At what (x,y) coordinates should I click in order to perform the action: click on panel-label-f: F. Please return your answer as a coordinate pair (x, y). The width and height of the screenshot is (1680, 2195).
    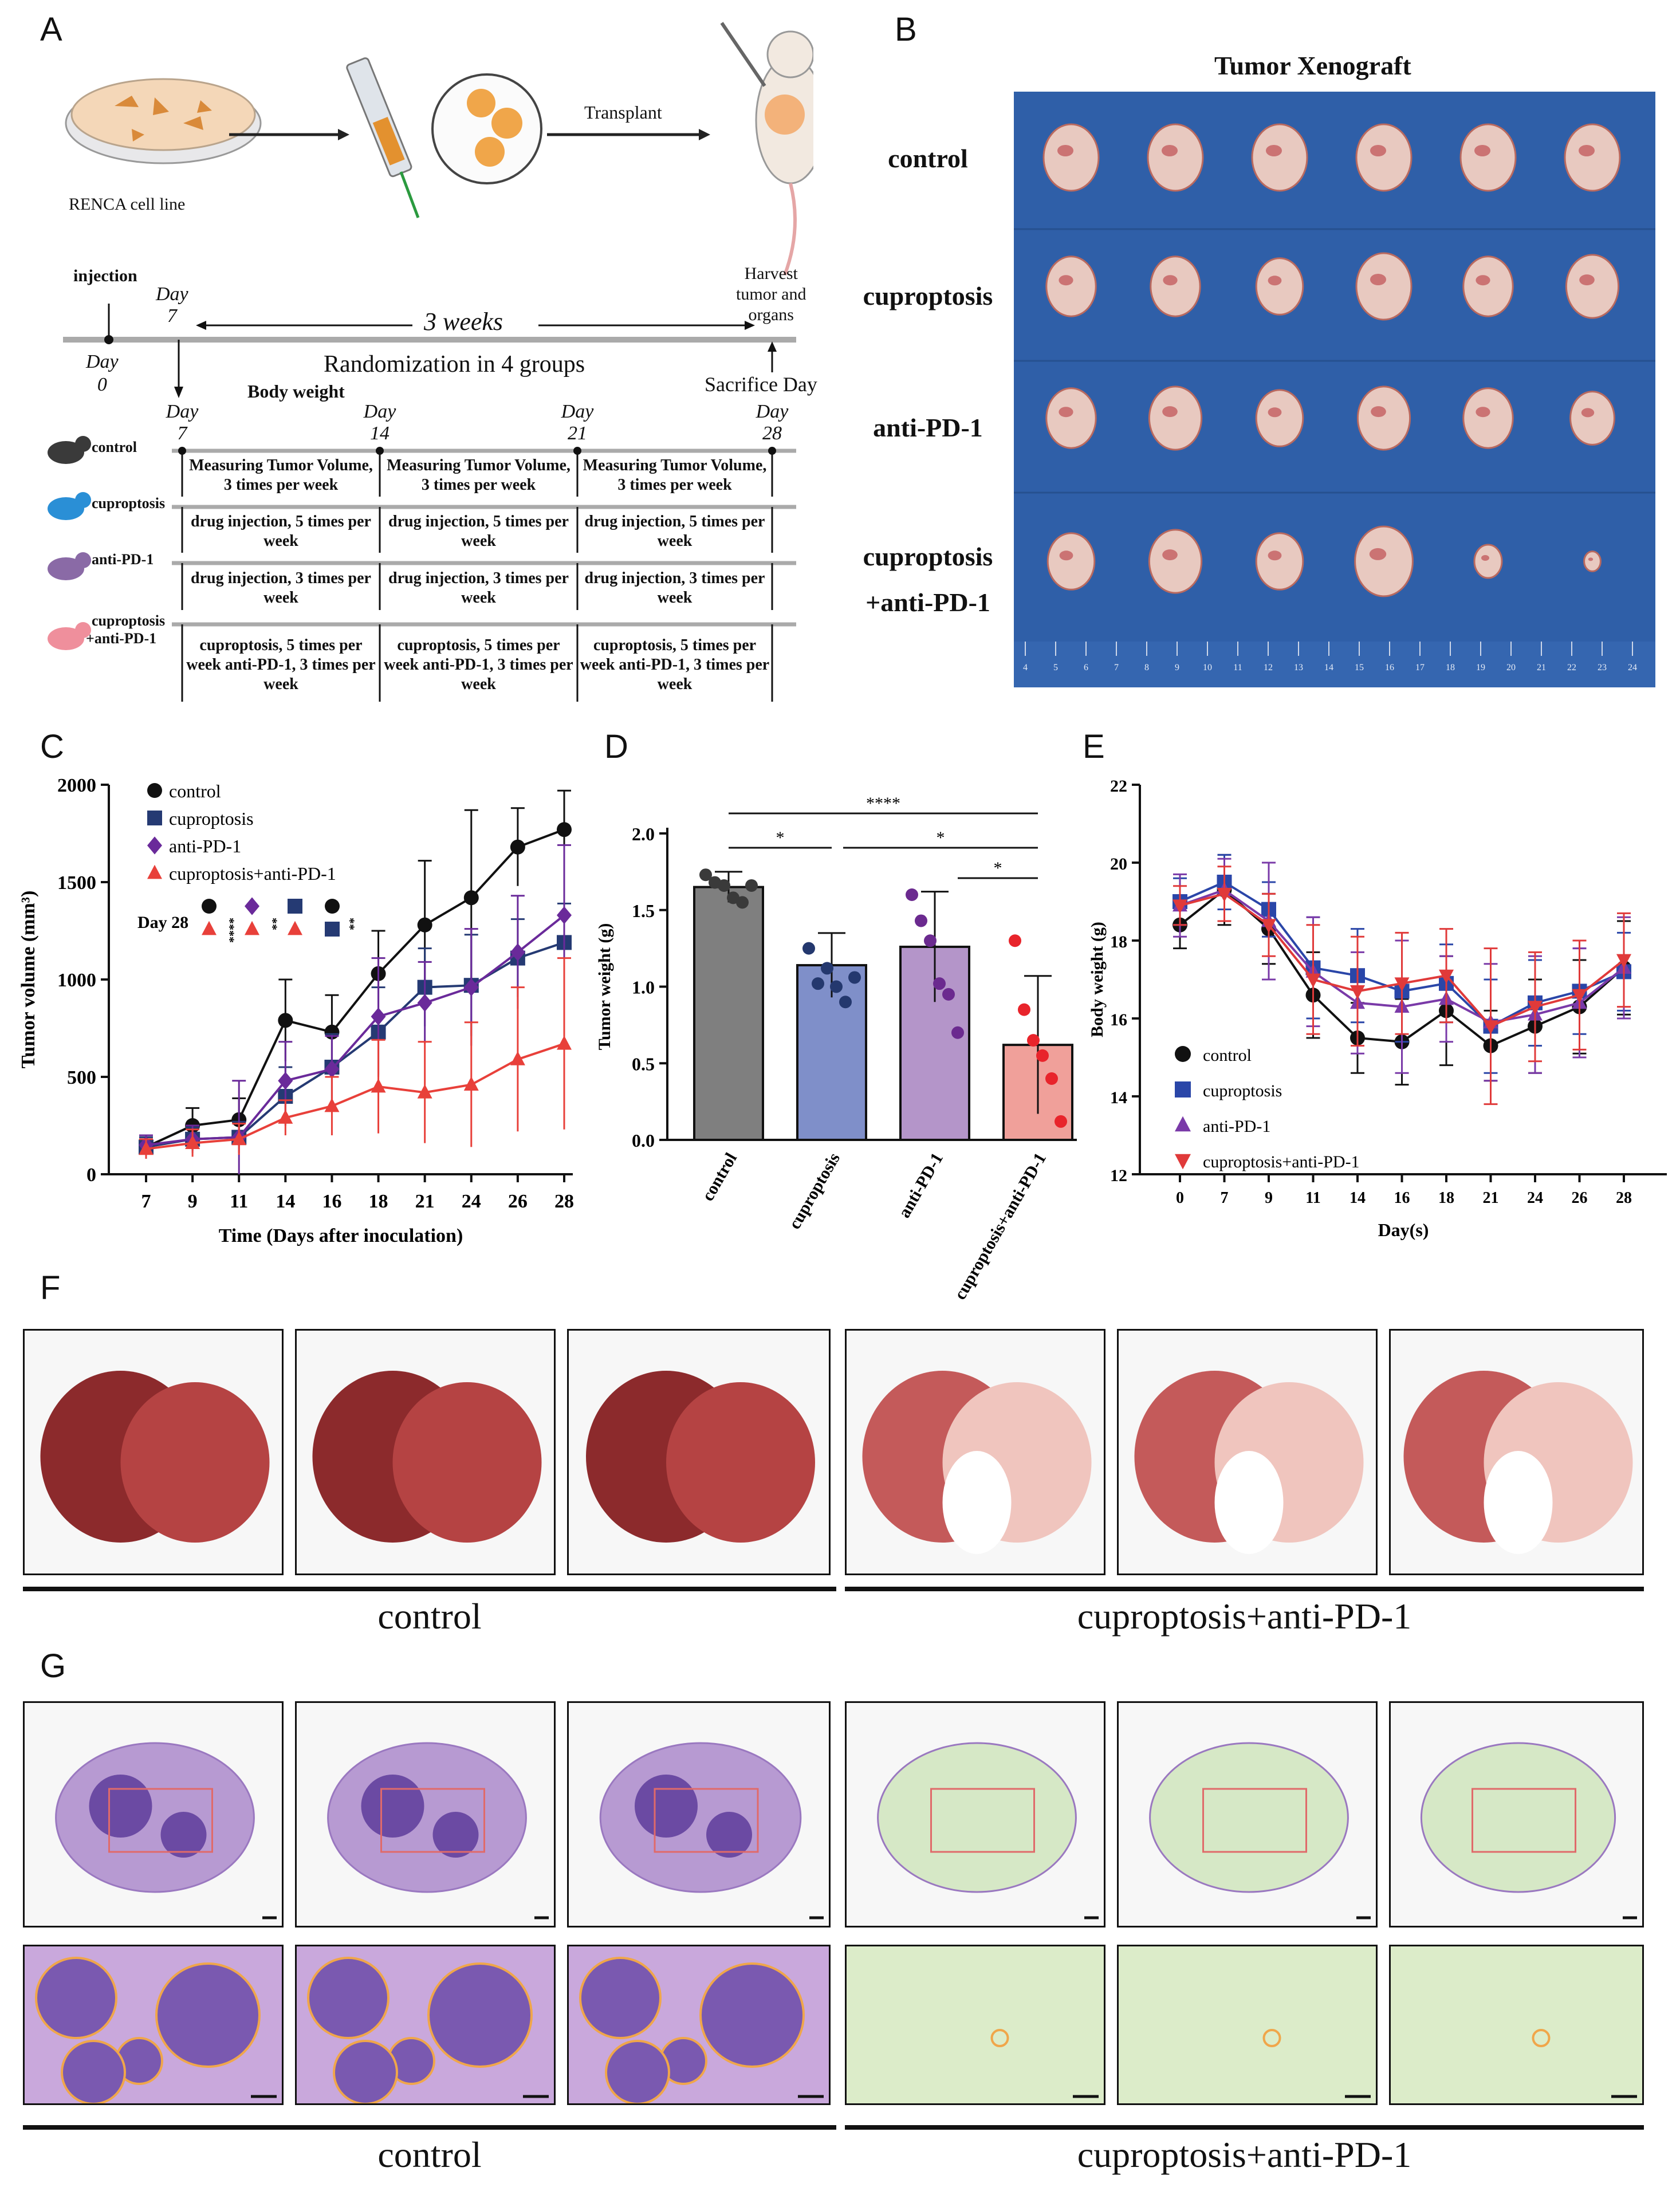
    Looking at the image, I should click on (51, 1288).